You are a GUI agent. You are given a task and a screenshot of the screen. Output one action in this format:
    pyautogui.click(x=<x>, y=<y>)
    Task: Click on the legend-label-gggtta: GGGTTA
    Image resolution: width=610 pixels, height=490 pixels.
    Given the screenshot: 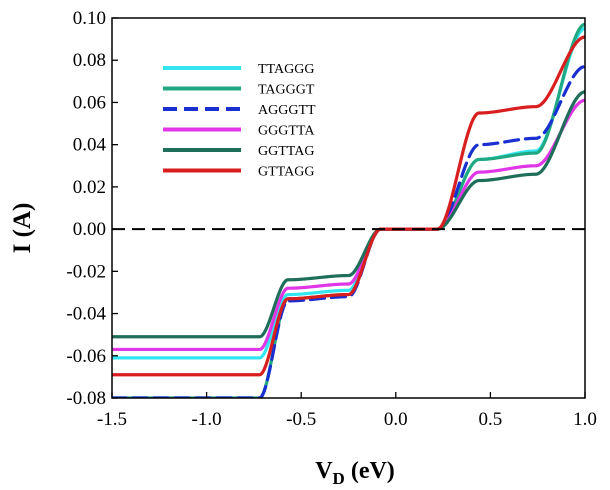 What is the action you would take?
    pyautogui.click(x=286, y=131)
    